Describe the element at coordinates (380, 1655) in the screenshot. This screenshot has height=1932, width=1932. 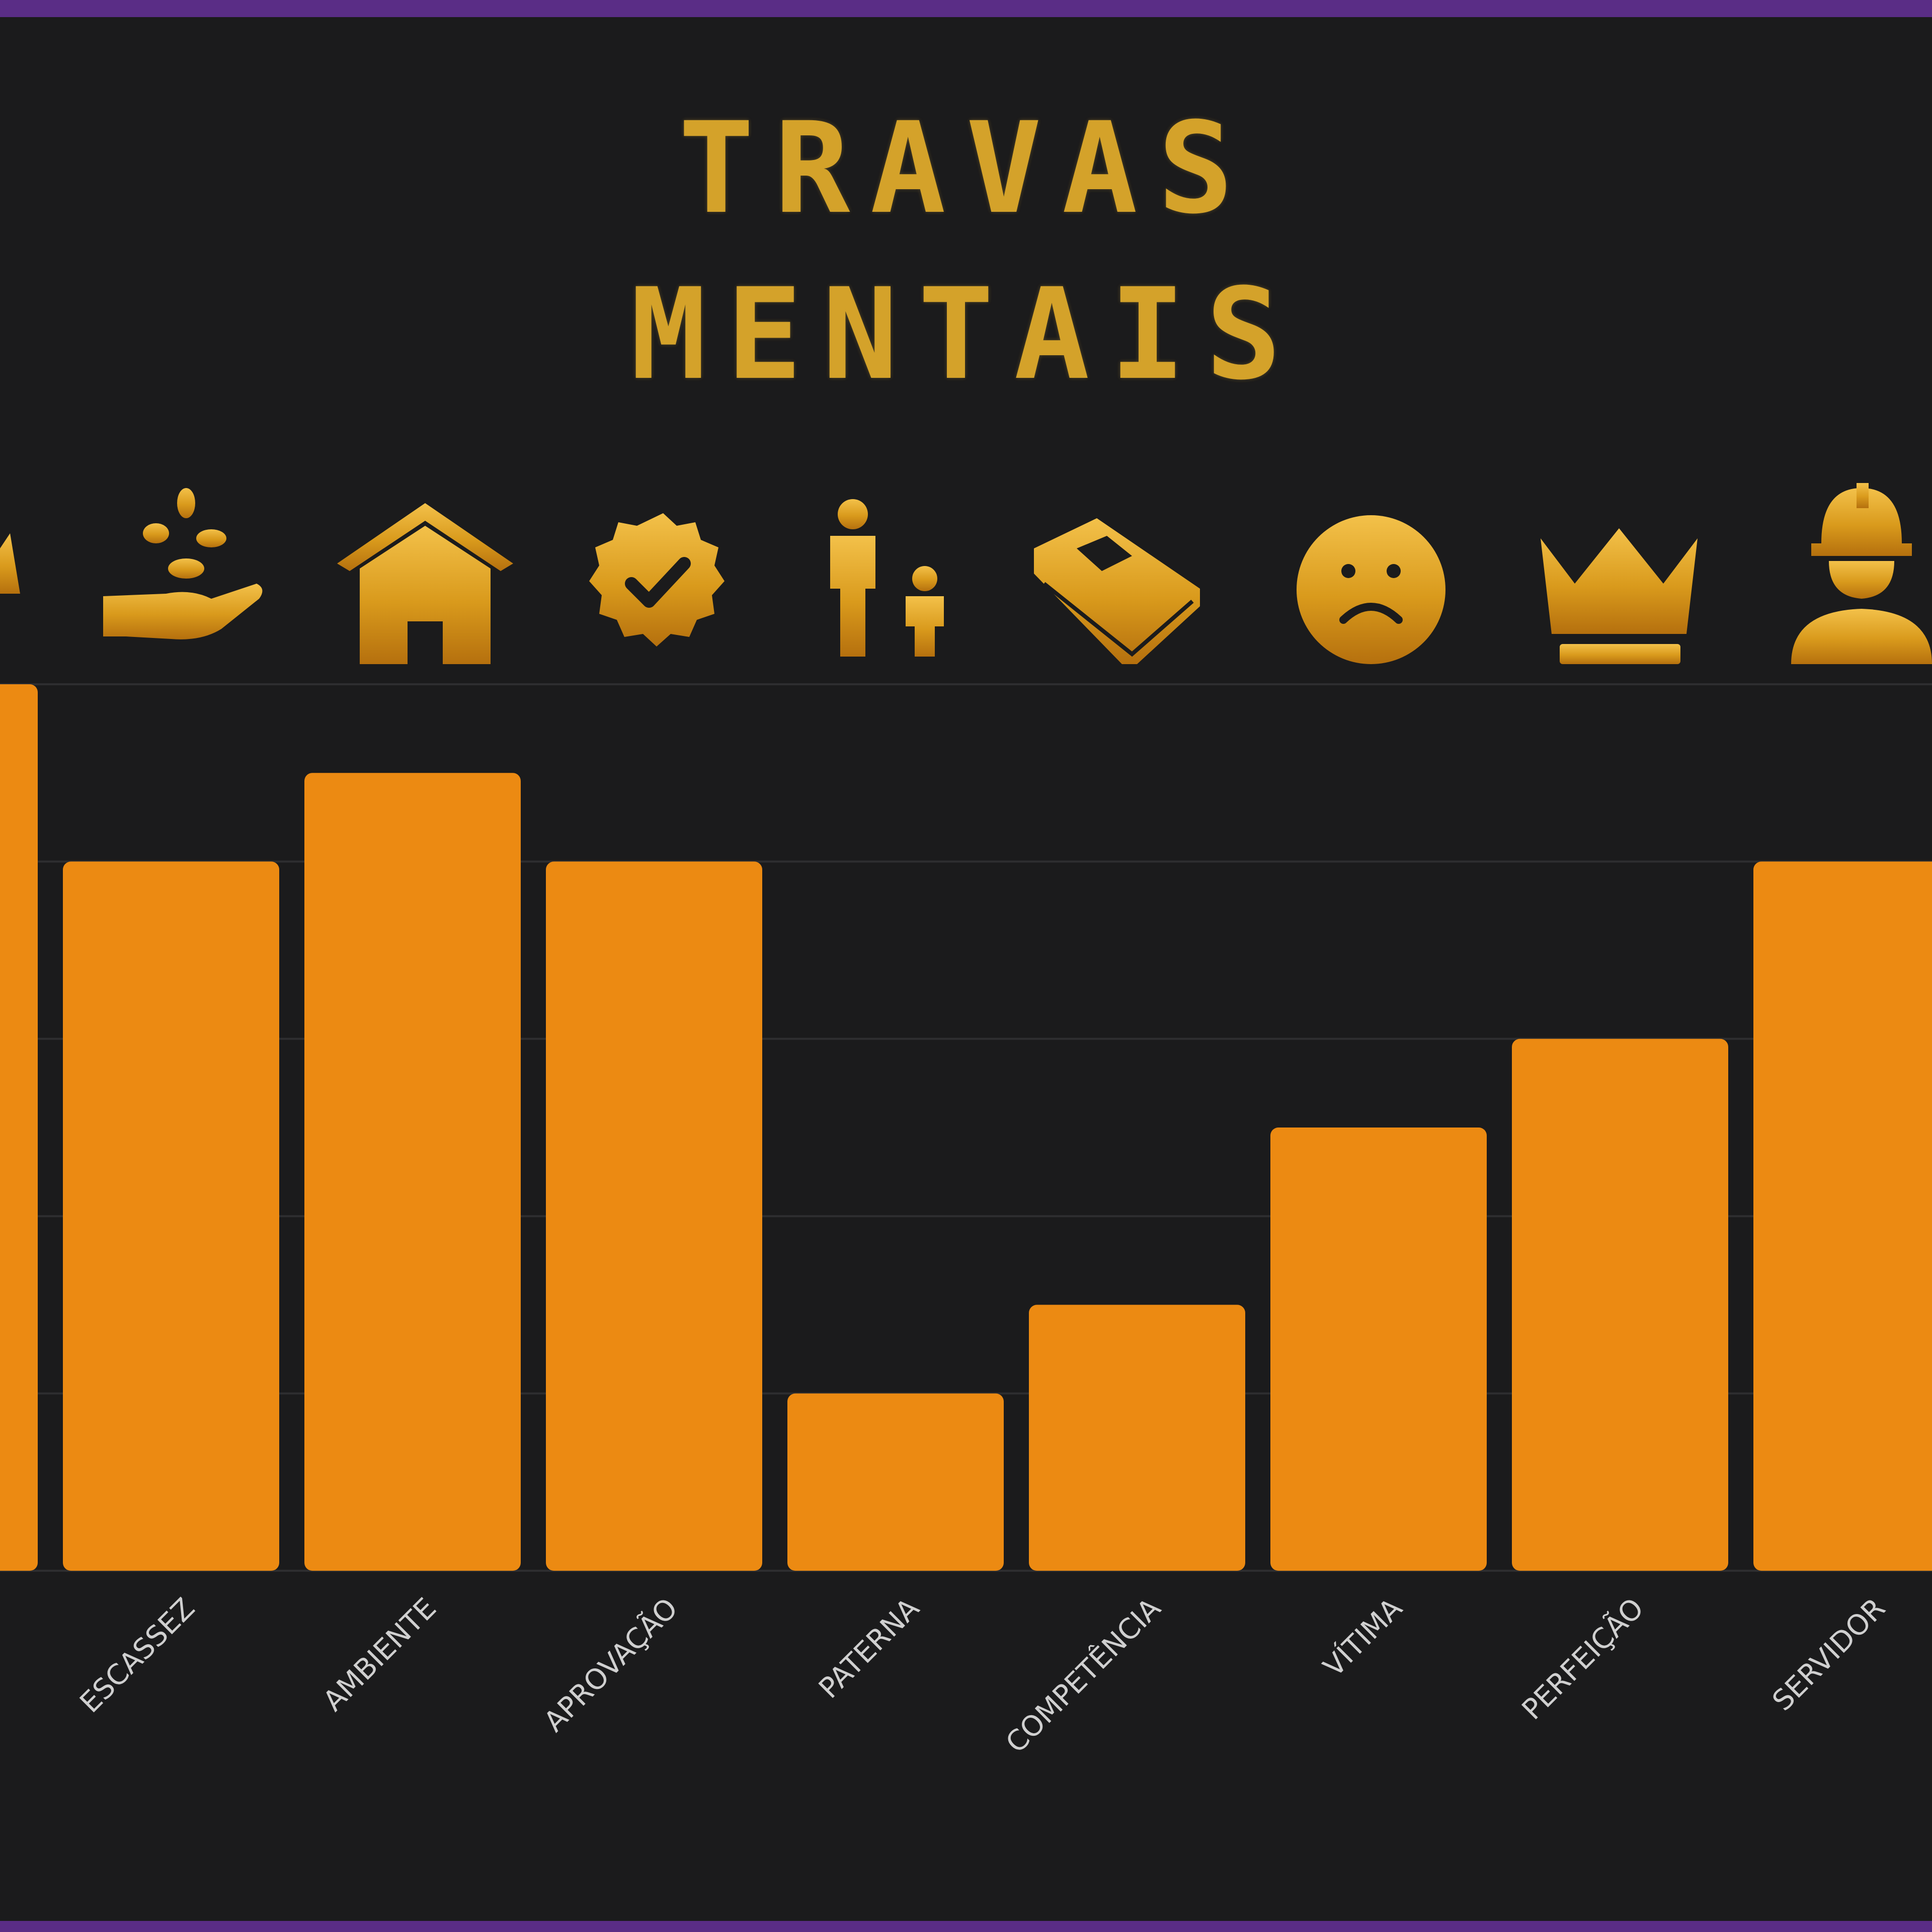
I see `x-tick-label: AMBIENTE` at that location.